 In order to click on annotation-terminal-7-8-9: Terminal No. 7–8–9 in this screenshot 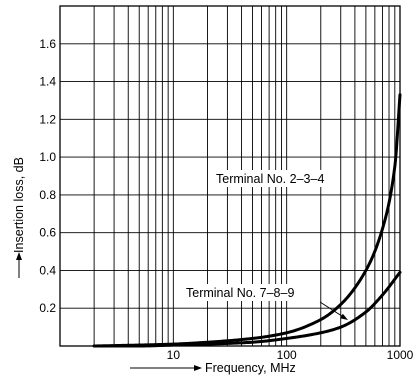, I will do `click(240, 293)`.